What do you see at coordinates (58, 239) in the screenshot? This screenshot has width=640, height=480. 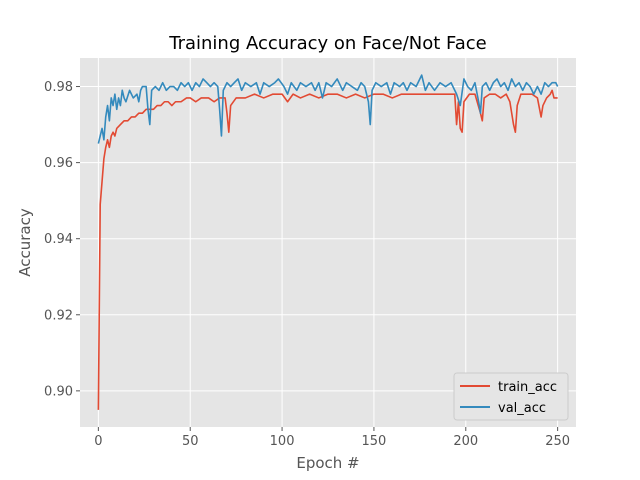 I see `y-tick-label: 0.94` at bounding box center [58, 239].